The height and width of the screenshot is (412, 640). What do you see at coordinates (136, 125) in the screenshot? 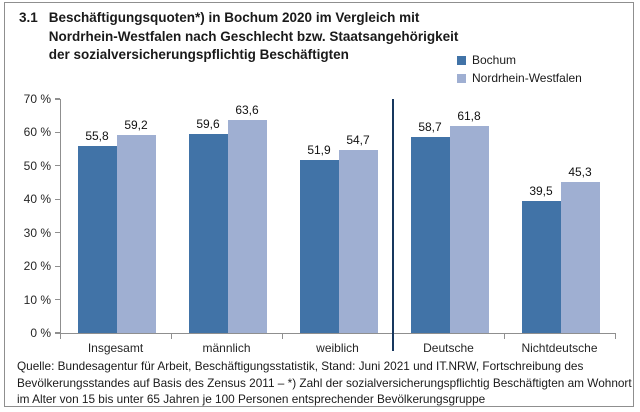
I see `bar-value-label: 59,2` at bounding box center [136, 125].